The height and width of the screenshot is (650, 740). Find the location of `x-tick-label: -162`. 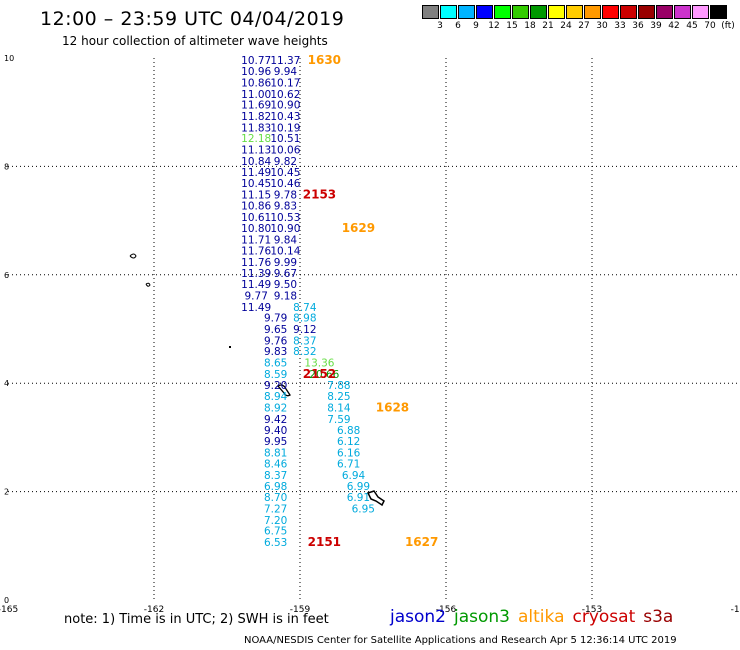

x-tick-label: -162 is located at coordinates (154, 610).